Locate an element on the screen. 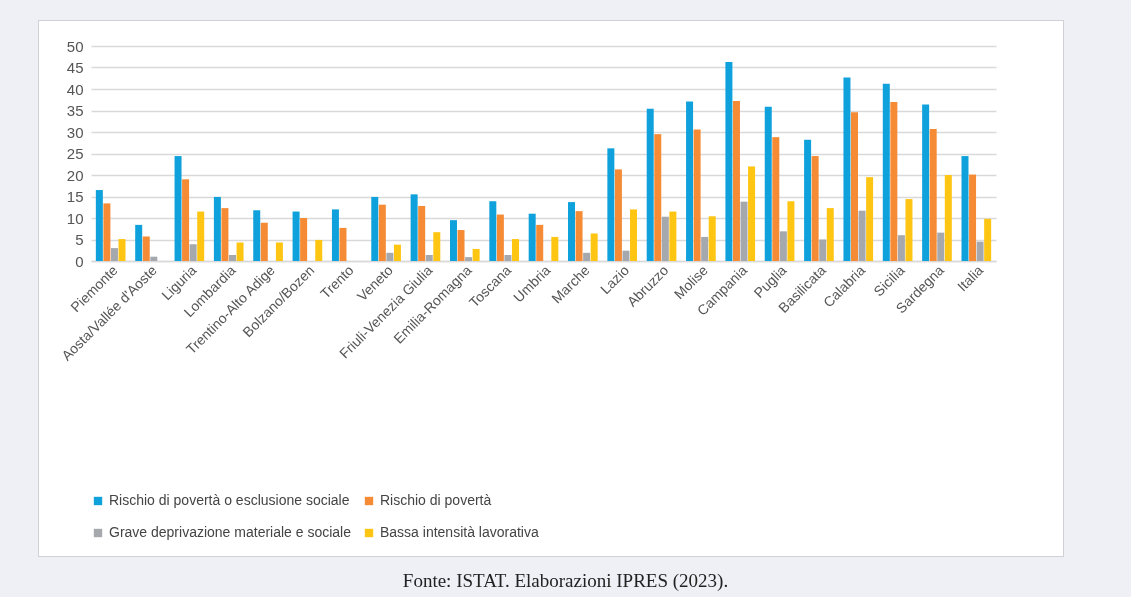  y-tick-label: 15 is located at coordinates (75, 196).